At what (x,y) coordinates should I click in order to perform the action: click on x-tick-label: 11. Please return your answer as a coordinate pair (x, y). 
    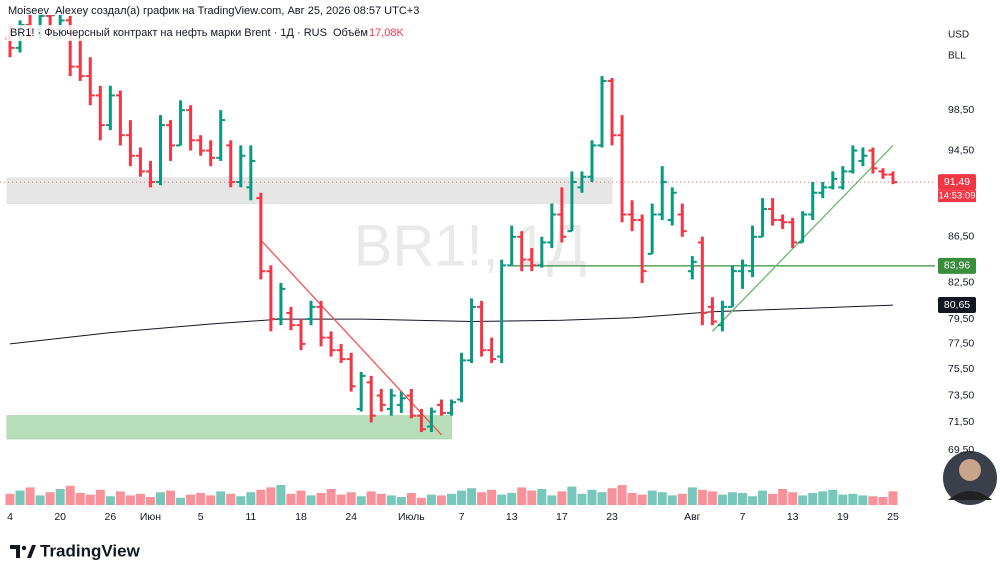
    Looking at the image, I should click on (250, 517).